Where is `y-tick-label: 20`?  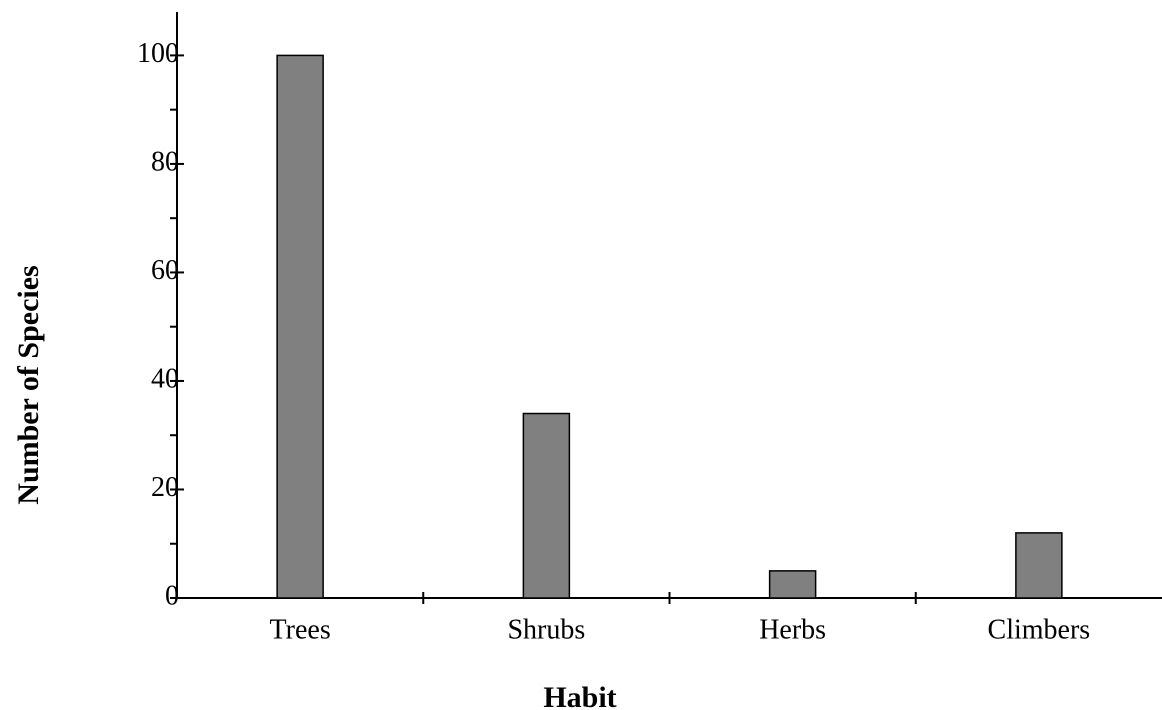
y-tick-label: 20 is located at coordinates (165, 487).